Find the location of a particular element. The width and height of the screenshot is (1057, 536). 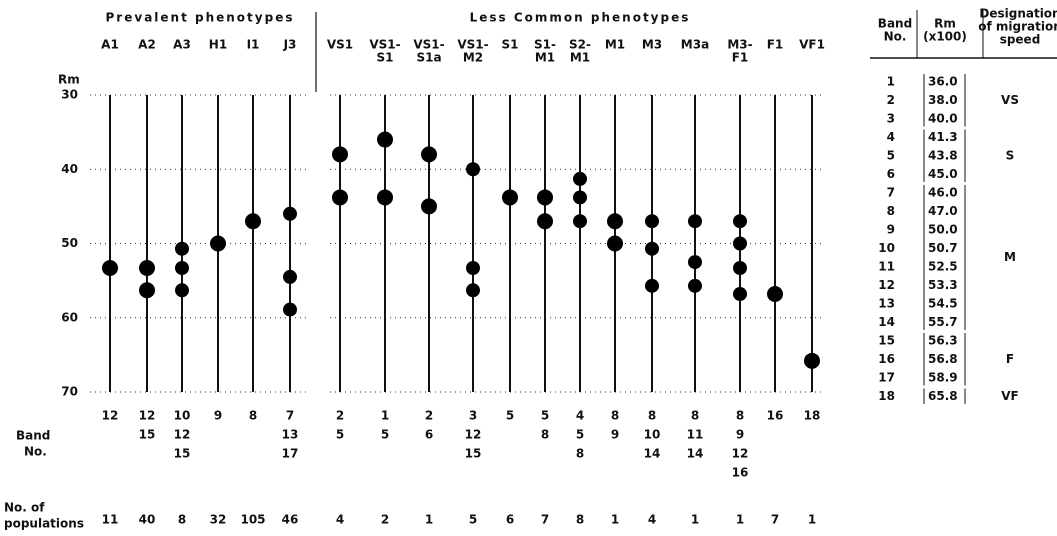

population-count: 2 is located at coordinates (385, 520).